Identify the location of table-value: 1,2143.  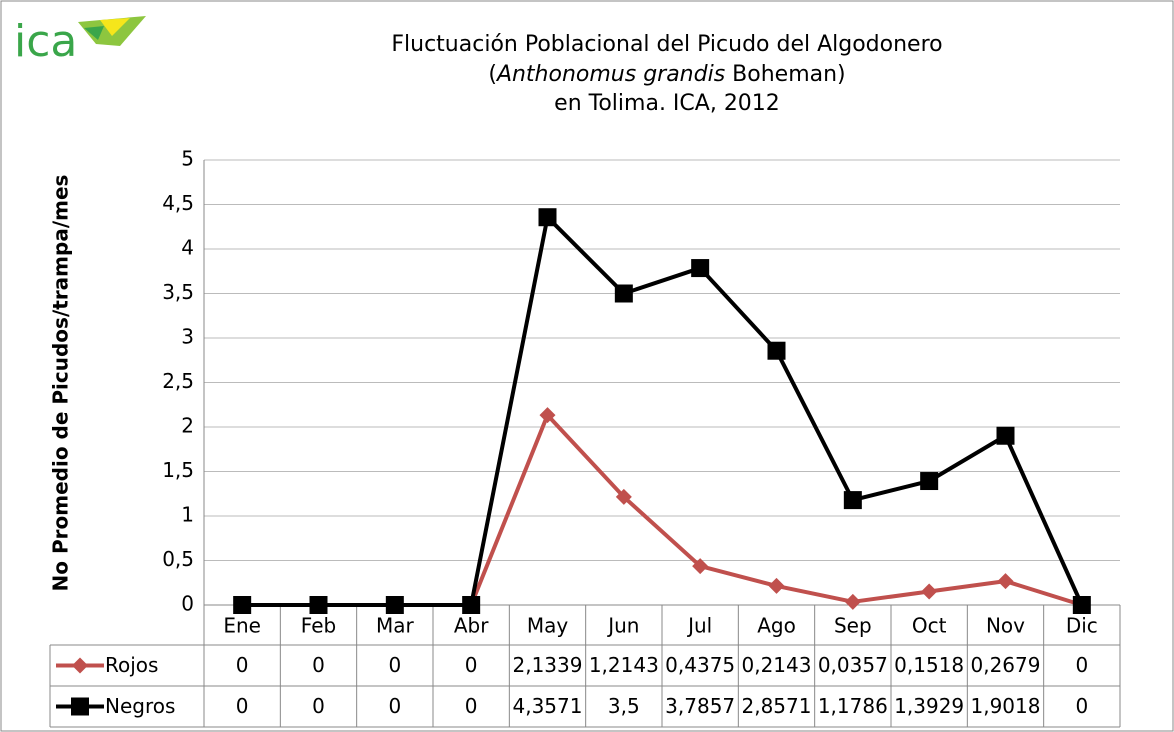
(624, 665).